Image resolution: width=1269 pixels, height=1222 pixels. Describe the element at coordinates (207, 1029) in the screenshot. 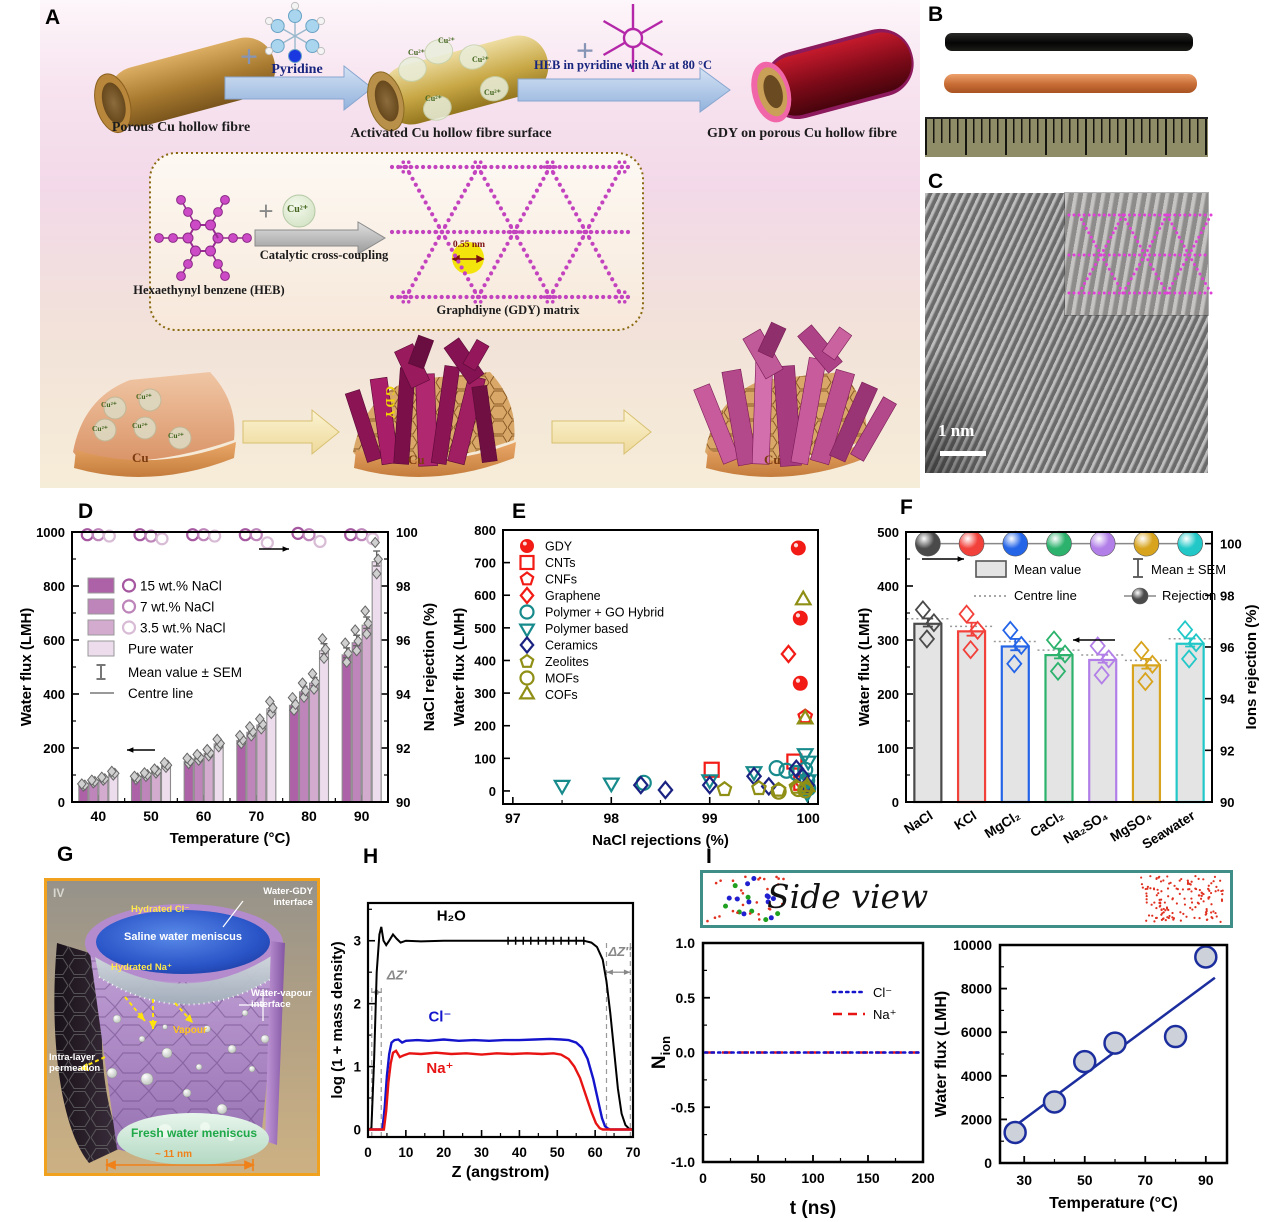

I see `vapour-sphere` at that location.